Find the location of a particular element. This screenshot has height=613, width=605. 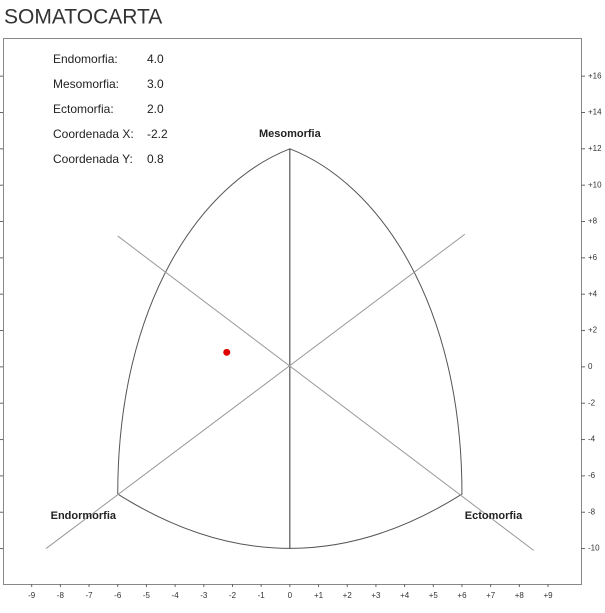

y-tick-label: +4 is located at coordinates (593, 293).